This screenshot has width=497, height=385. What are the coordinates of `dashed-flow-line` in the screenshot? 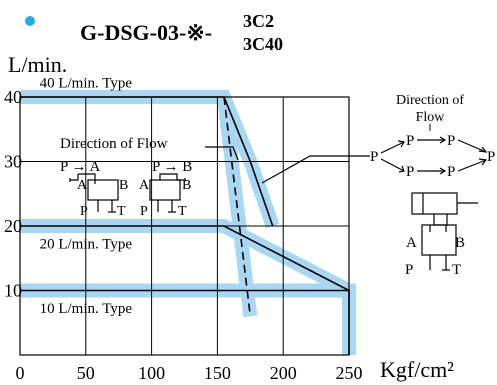 It's located at (237, 206).